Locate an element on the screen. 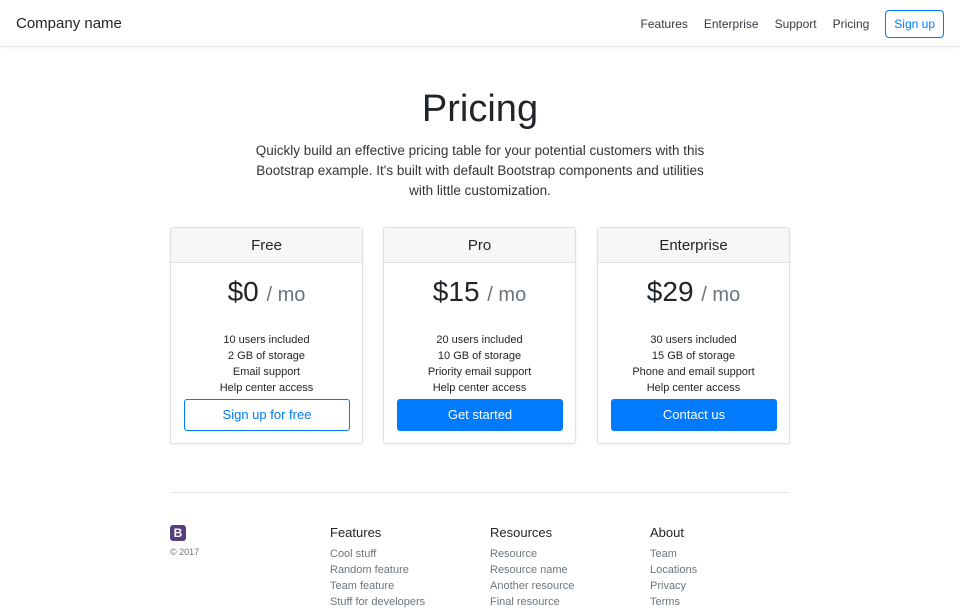  sign-up-free-button: Sign up for free is located at coordinates (267, 415).